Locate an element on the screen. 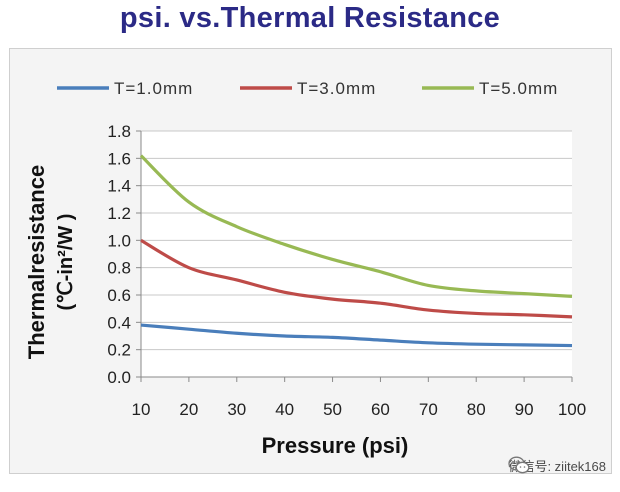 The image size is (620, 492). legend-label: T=1.0mm is located at coordinates (153, 88).